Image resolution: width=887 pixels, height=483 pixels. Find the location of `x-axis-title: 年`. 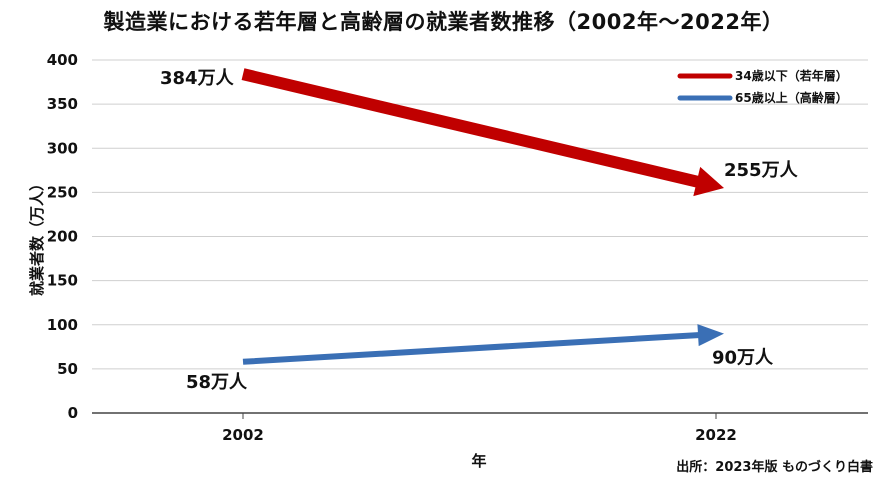

x-axis-title: 年 is located at coordinates (478, 461).